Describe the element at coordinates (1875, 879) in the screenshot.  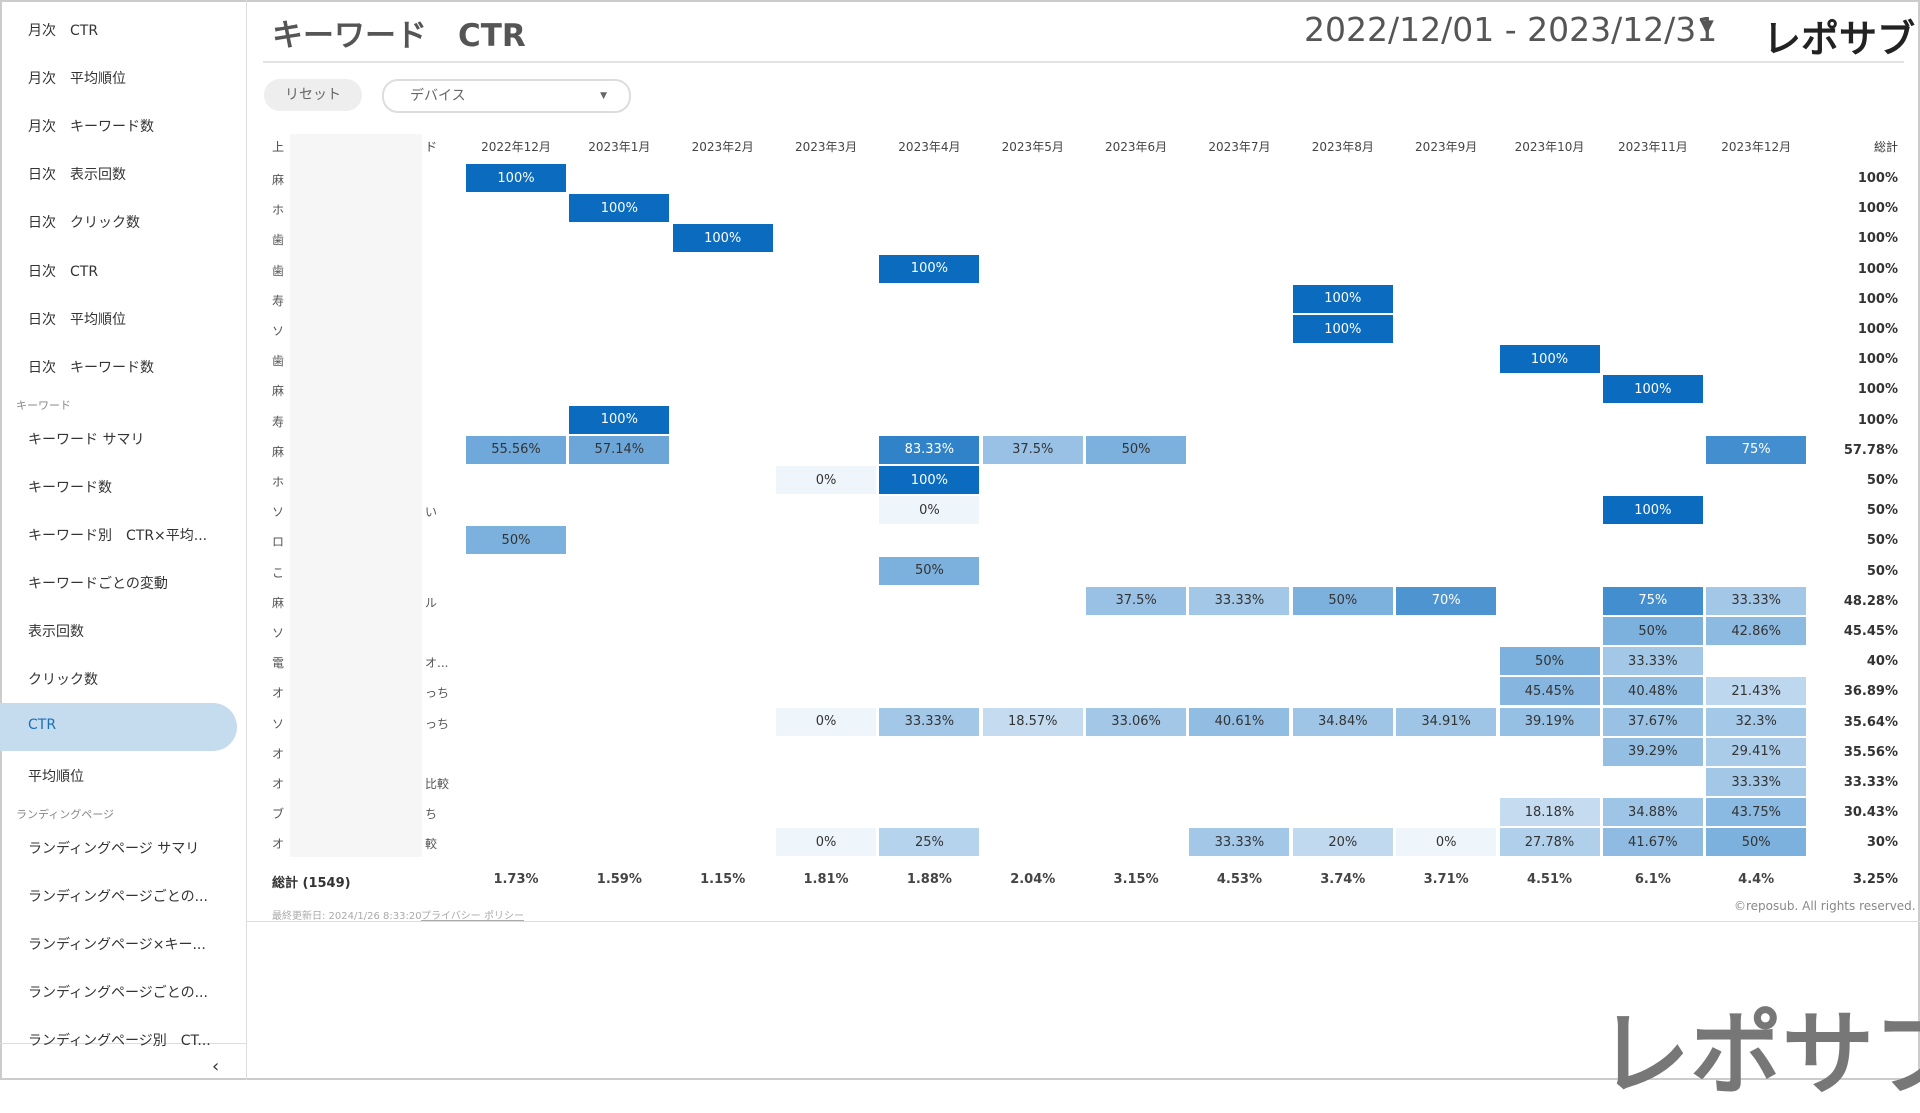
I see `grand-total: 3.25%` at that location.